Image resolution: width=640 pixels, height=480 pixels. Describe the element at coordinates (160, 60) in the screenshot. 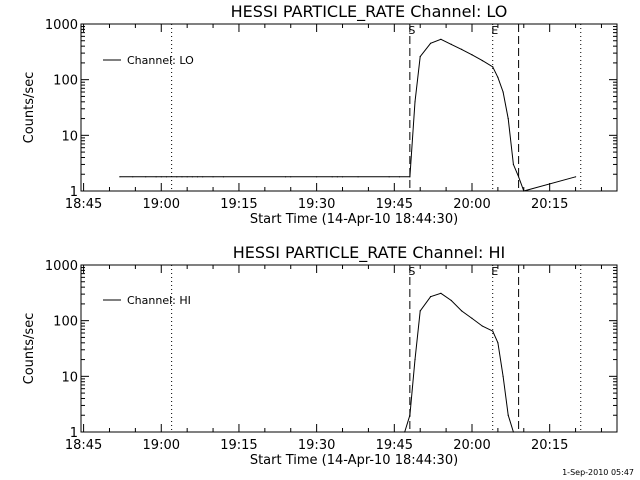

I see `legend-label: Channel: LO` at that location.